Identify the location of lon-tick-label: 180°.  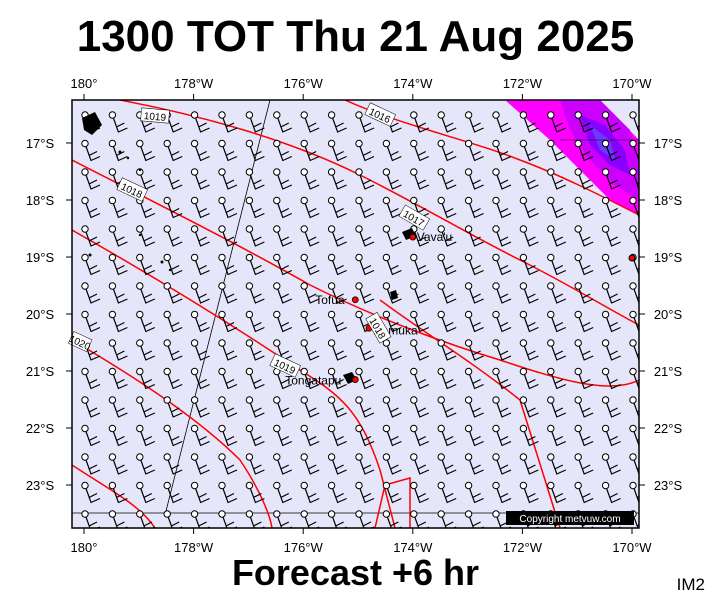
(84, 83).